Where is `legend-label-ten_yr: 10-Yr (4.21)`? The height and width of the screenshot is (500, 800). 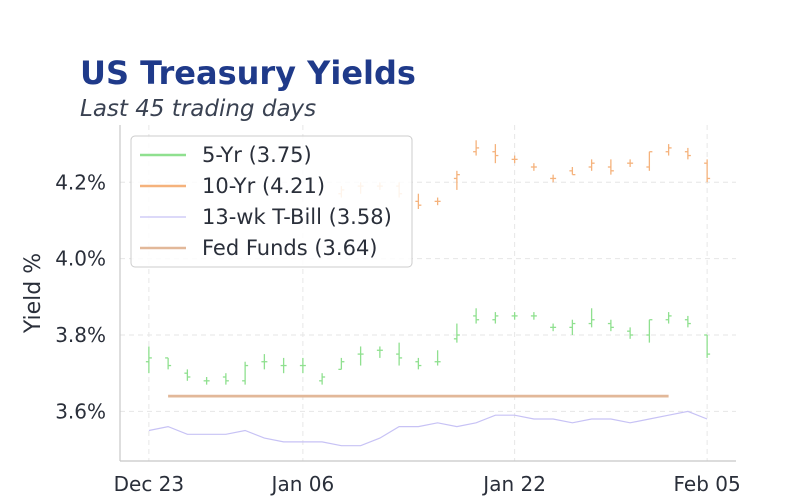 legend-label-ten_yr: 10-Yr (4.21) is located at coordinates (263, 186).